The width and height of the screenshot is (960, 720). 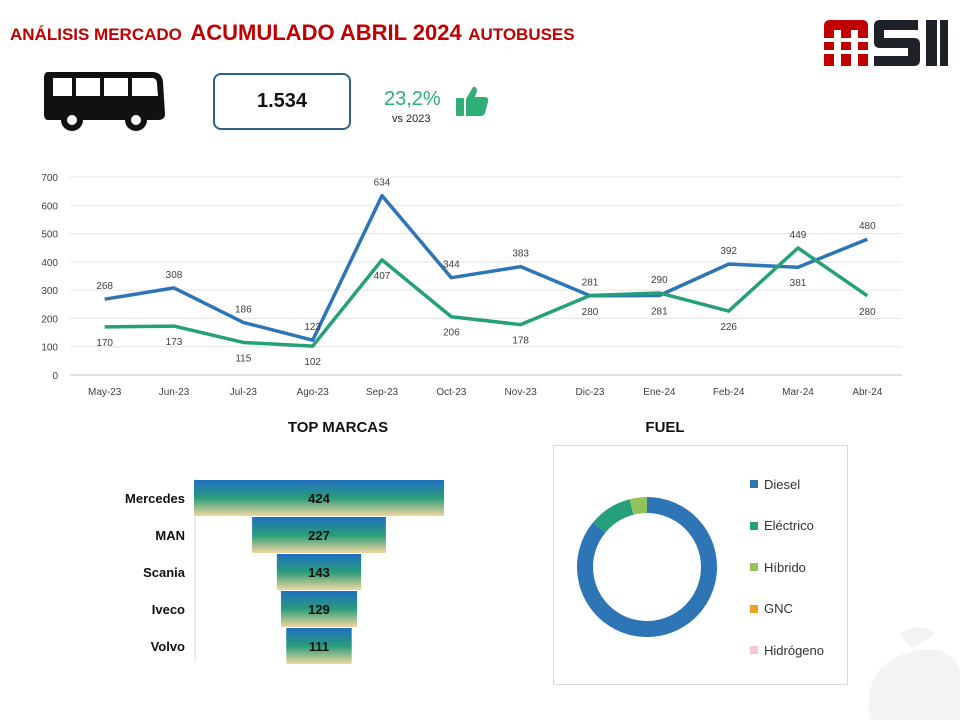 What do you see at coordinates (282, 101) in the screenshot?
I see `total-units-box: 1.534` at bounding box center [282, 101].